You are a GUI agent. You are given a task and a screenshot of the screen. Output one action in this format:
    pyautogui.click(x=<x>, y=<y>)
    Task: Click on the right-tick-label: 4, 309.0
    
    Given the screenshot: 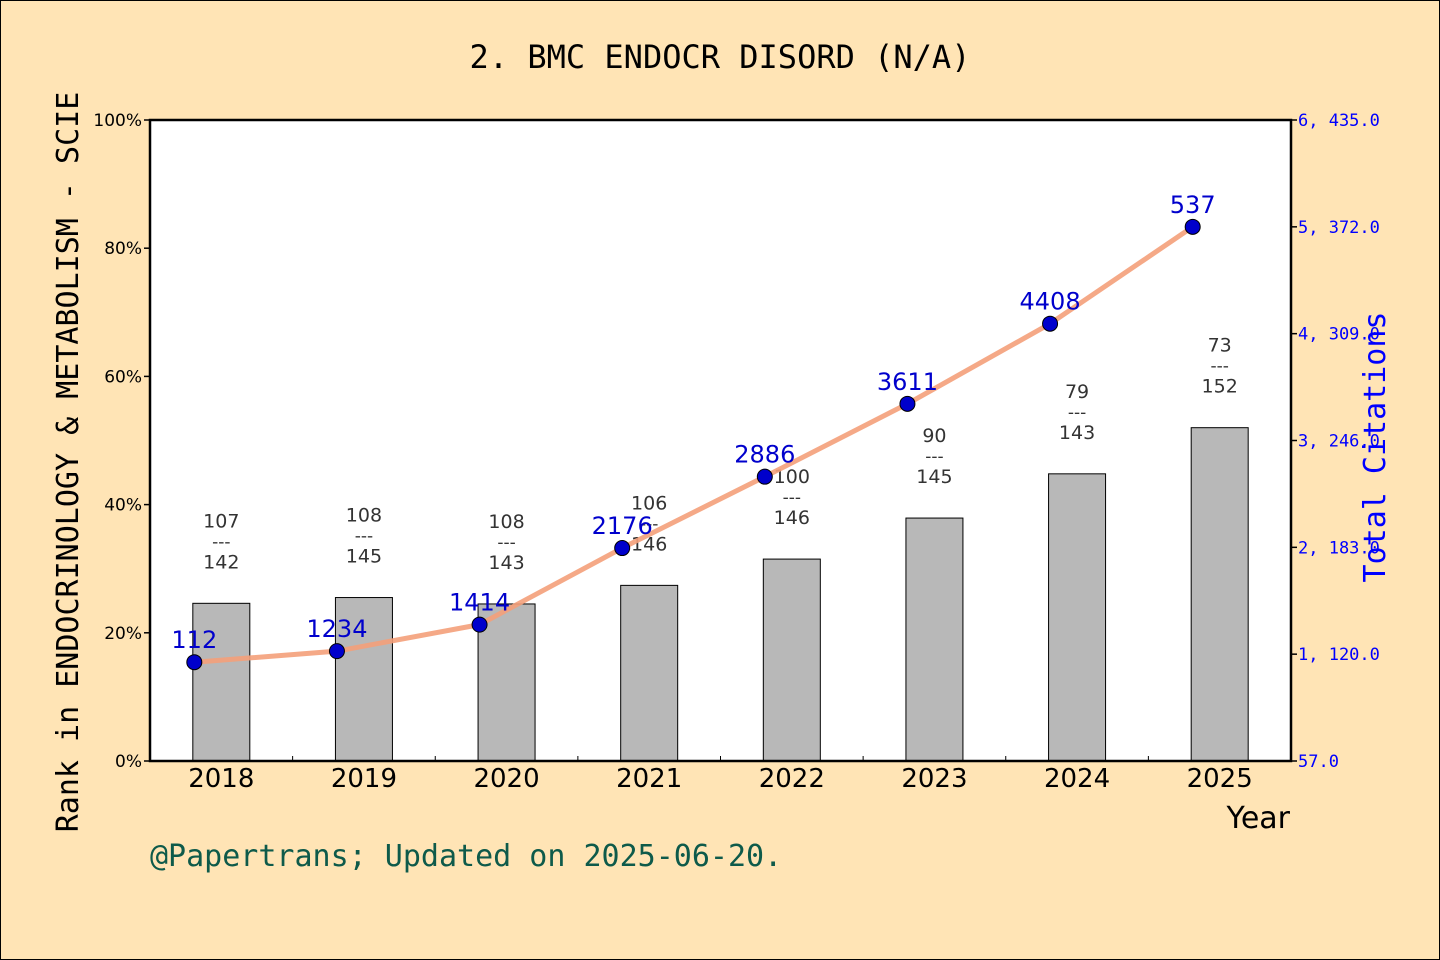 What is the action you would take?
    pyautogui.click(x=1339, y=335)
    